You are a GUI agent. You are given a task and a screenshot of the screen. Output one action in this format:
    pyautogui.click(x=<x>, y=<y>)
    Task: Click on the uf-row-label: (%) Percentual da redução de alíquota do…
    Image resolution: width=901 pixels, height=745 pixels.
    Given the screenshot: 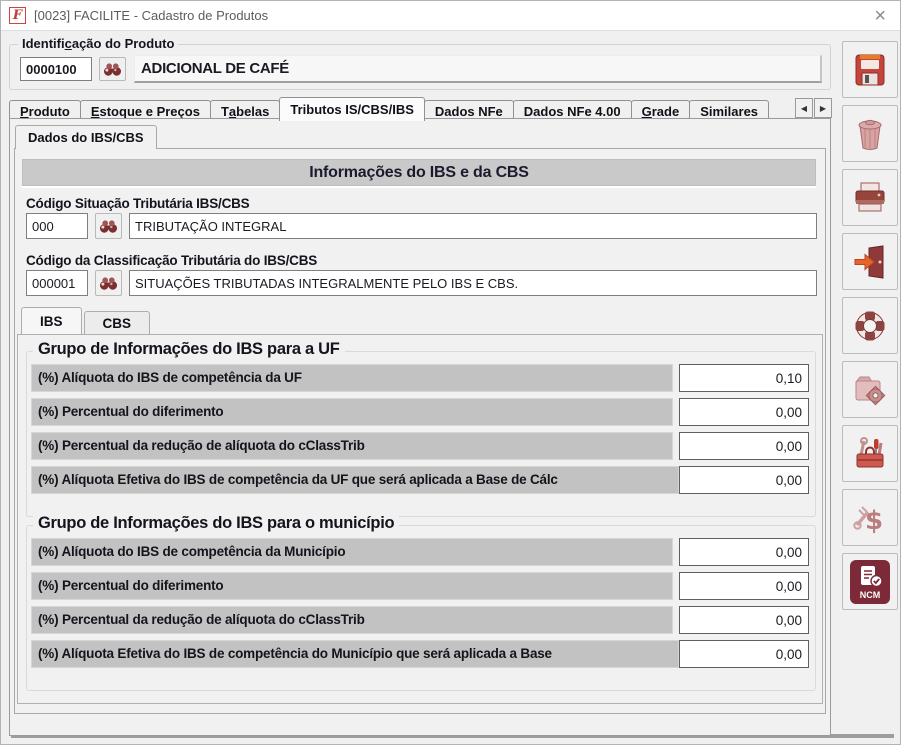 What is the action you would take?
    pyautogui.click(x=352, y=446)
    